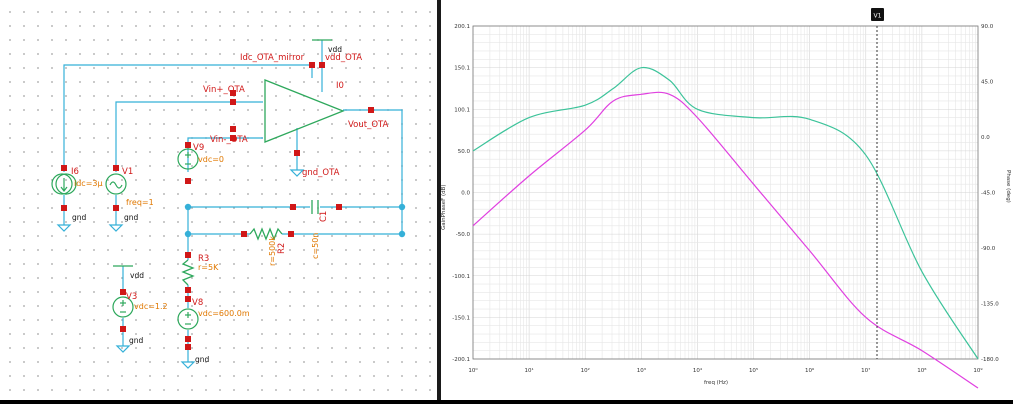  Describe the element at coordinates (151, 306) in the screenshot. I see `param-v3: vdc=1.2` at that location.